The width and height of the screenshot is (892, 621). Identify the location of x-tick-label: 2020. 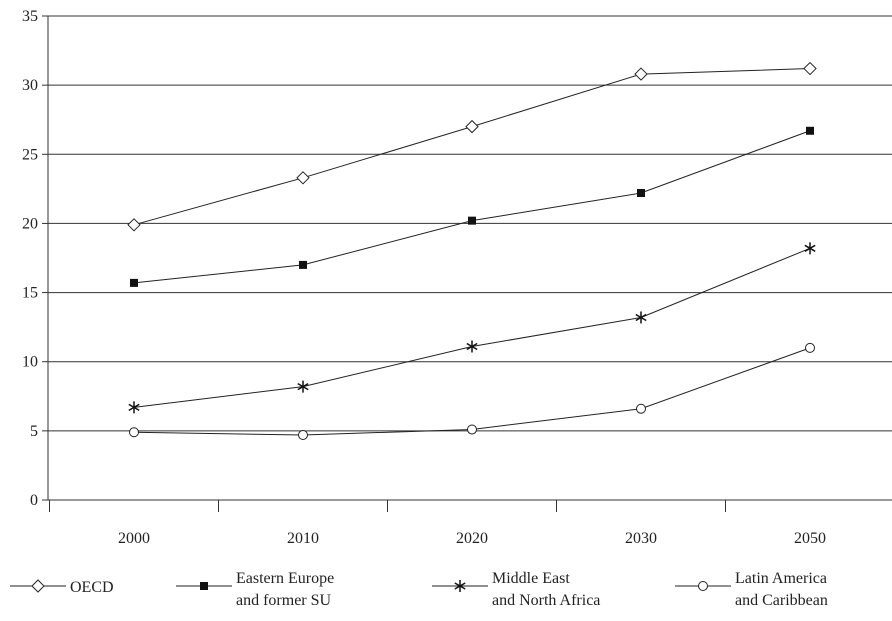
(472, 538).